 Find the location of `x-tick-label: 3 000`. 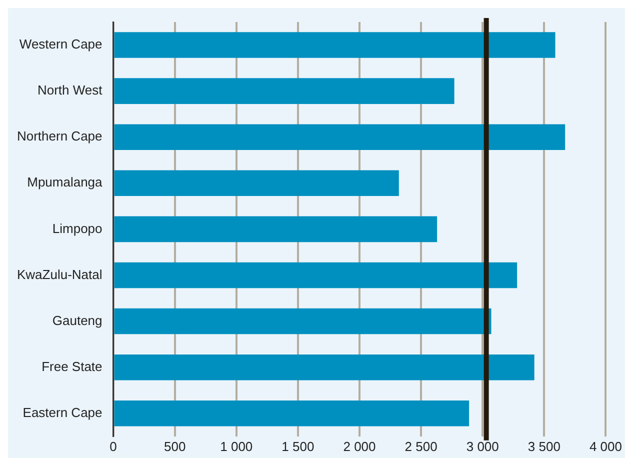

x-tick-label: 3 000 is located at coordinates (482, 446).